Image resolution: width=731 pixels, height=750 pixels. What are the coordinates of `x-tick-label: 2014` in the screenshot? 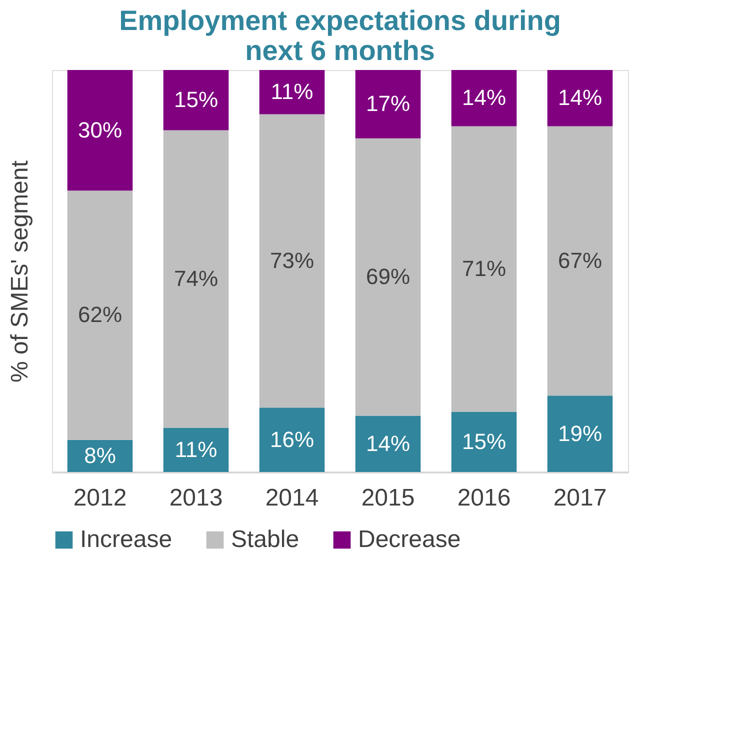 It's located at (292, 498).